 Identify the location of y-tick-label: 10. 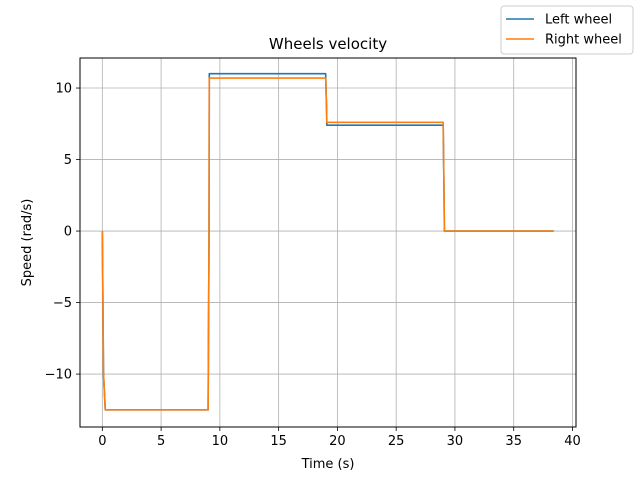
(63, 89).